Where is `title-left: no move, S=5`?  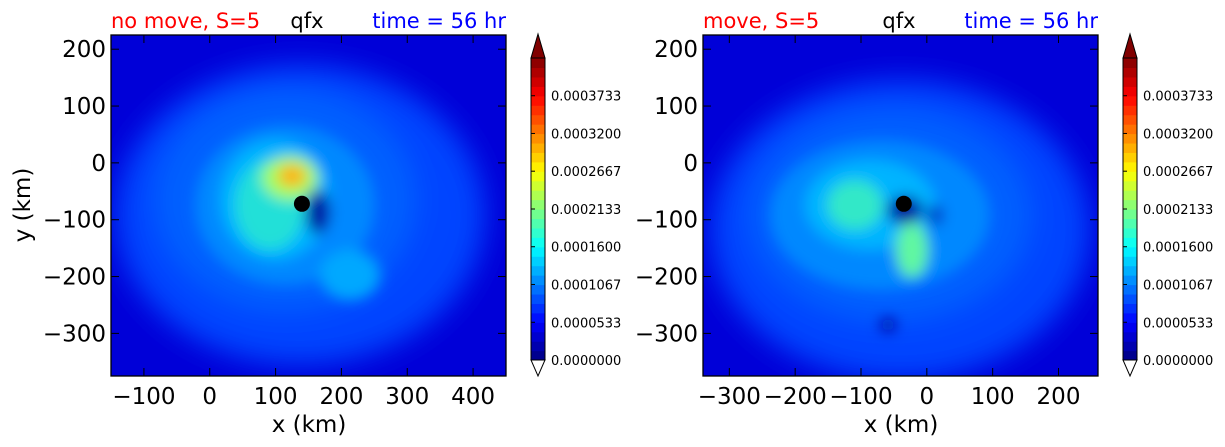 title-left: no move, S=5 is located at coordinates (185, 21).